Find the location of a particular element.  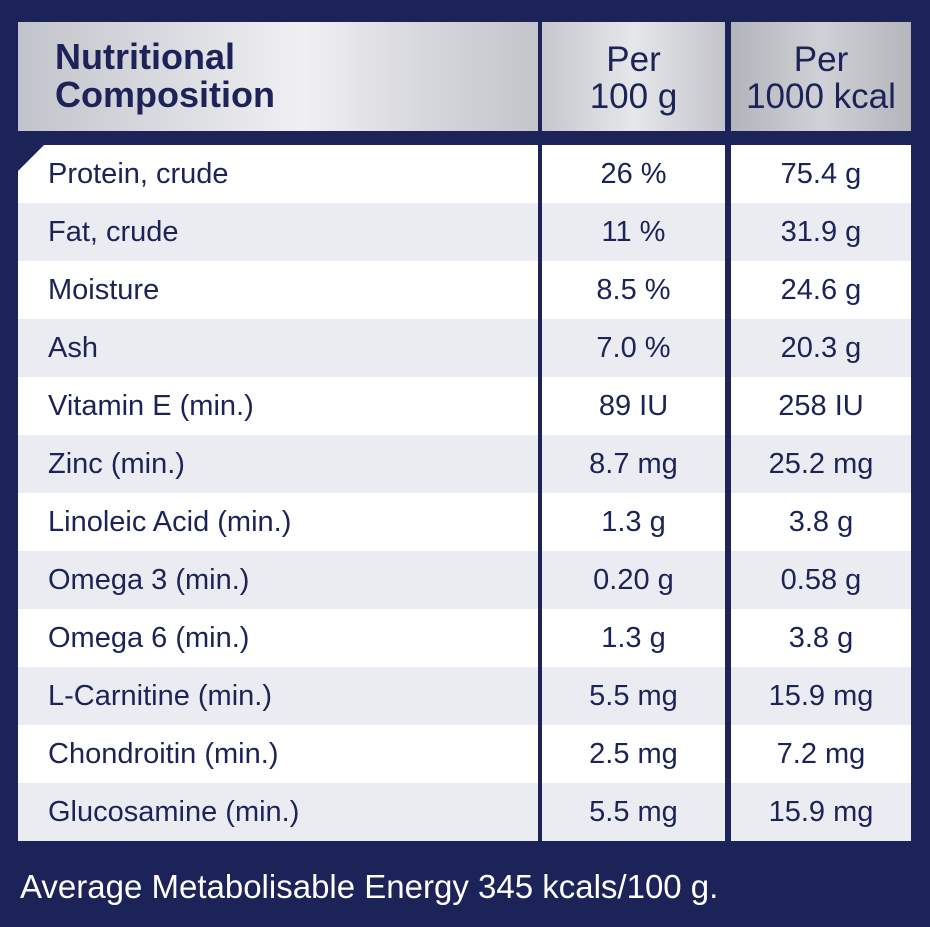

table-row: Glucosamine (min.) 5.5 mg 15.9 mg is located at coordinates (464, 812).